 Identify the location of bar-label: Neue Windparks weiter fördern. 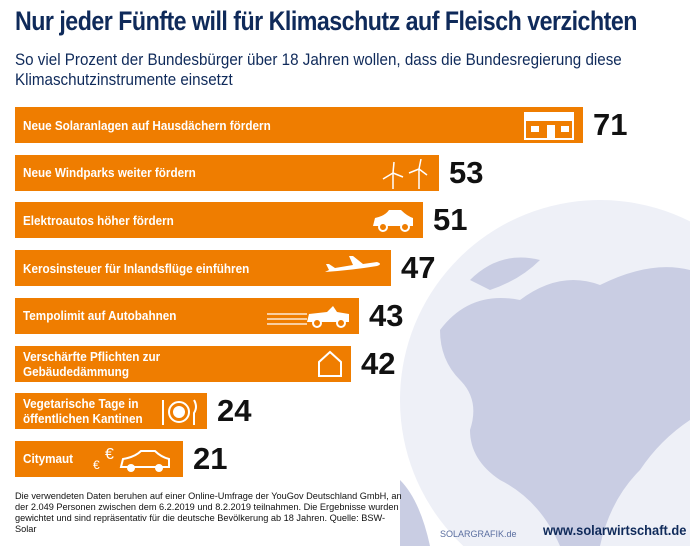
(109, 173).